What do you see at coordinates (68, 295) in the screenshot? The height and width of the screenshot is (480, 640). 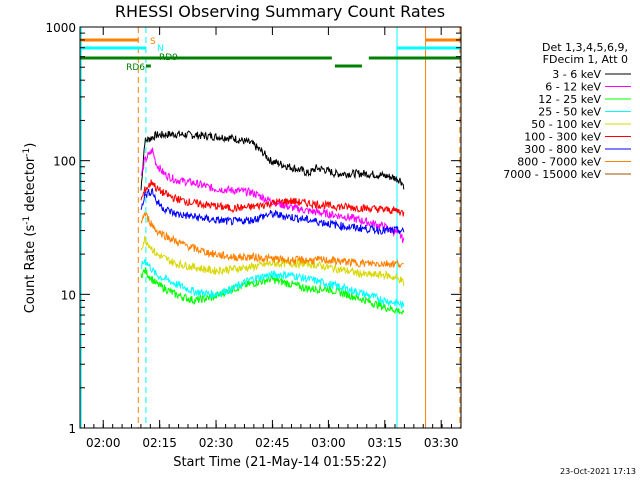 I see `y-tick-label-1: 10` at bounding box center [68, 295].